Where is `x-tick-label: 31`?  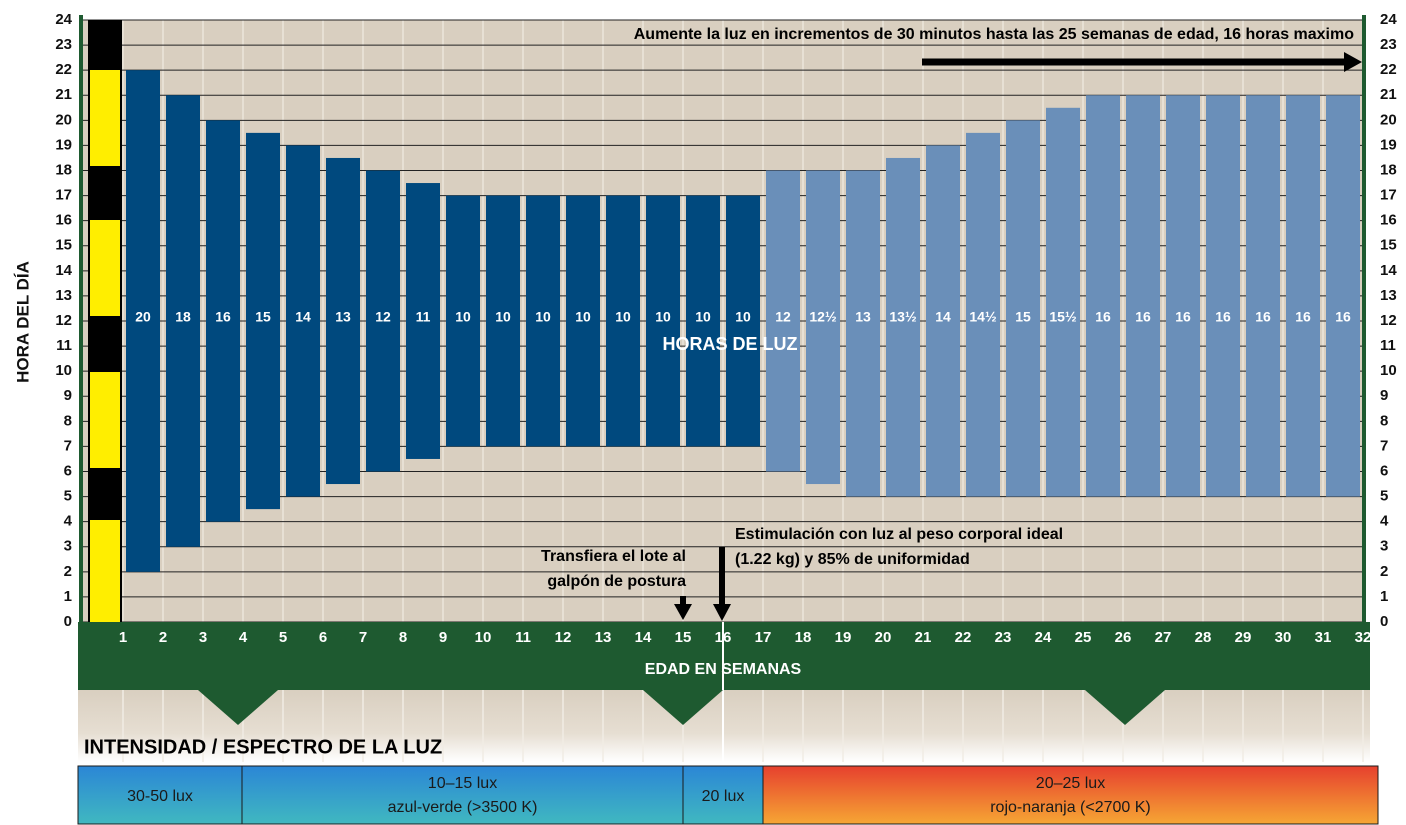 x-tick-label: 31 is located at coordinates (1323, 637).